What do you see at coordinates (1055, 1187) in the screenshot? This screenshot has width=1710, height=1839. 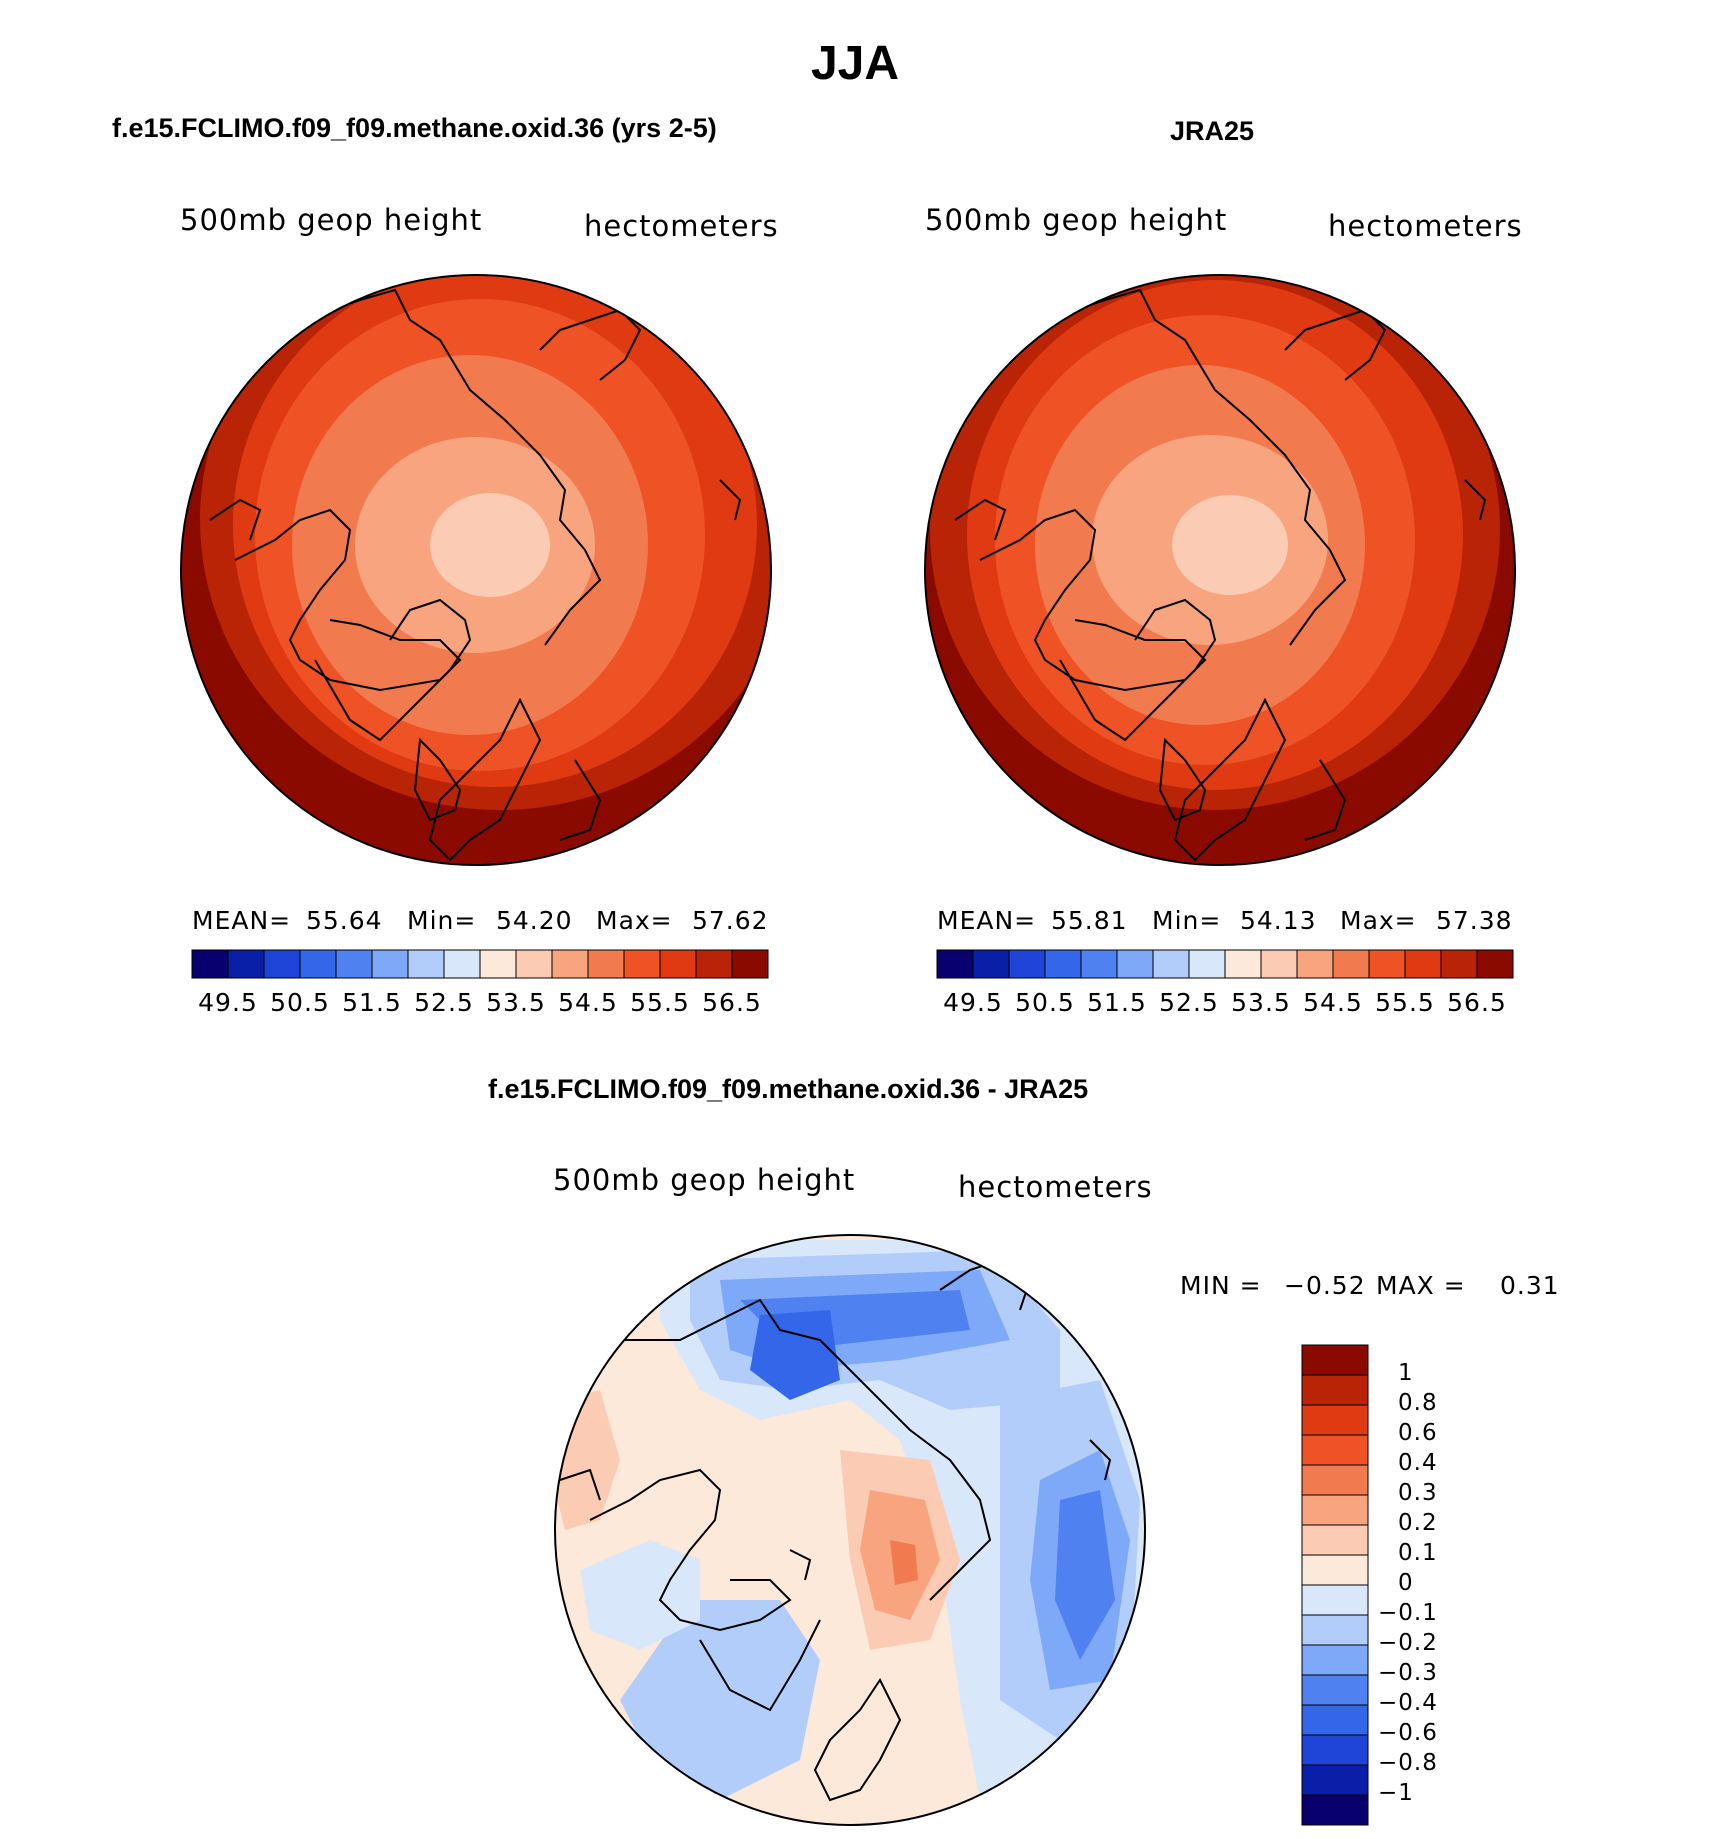 I see `panel-diff-units-label: hectometers` at bounding box center [1055, 1187].